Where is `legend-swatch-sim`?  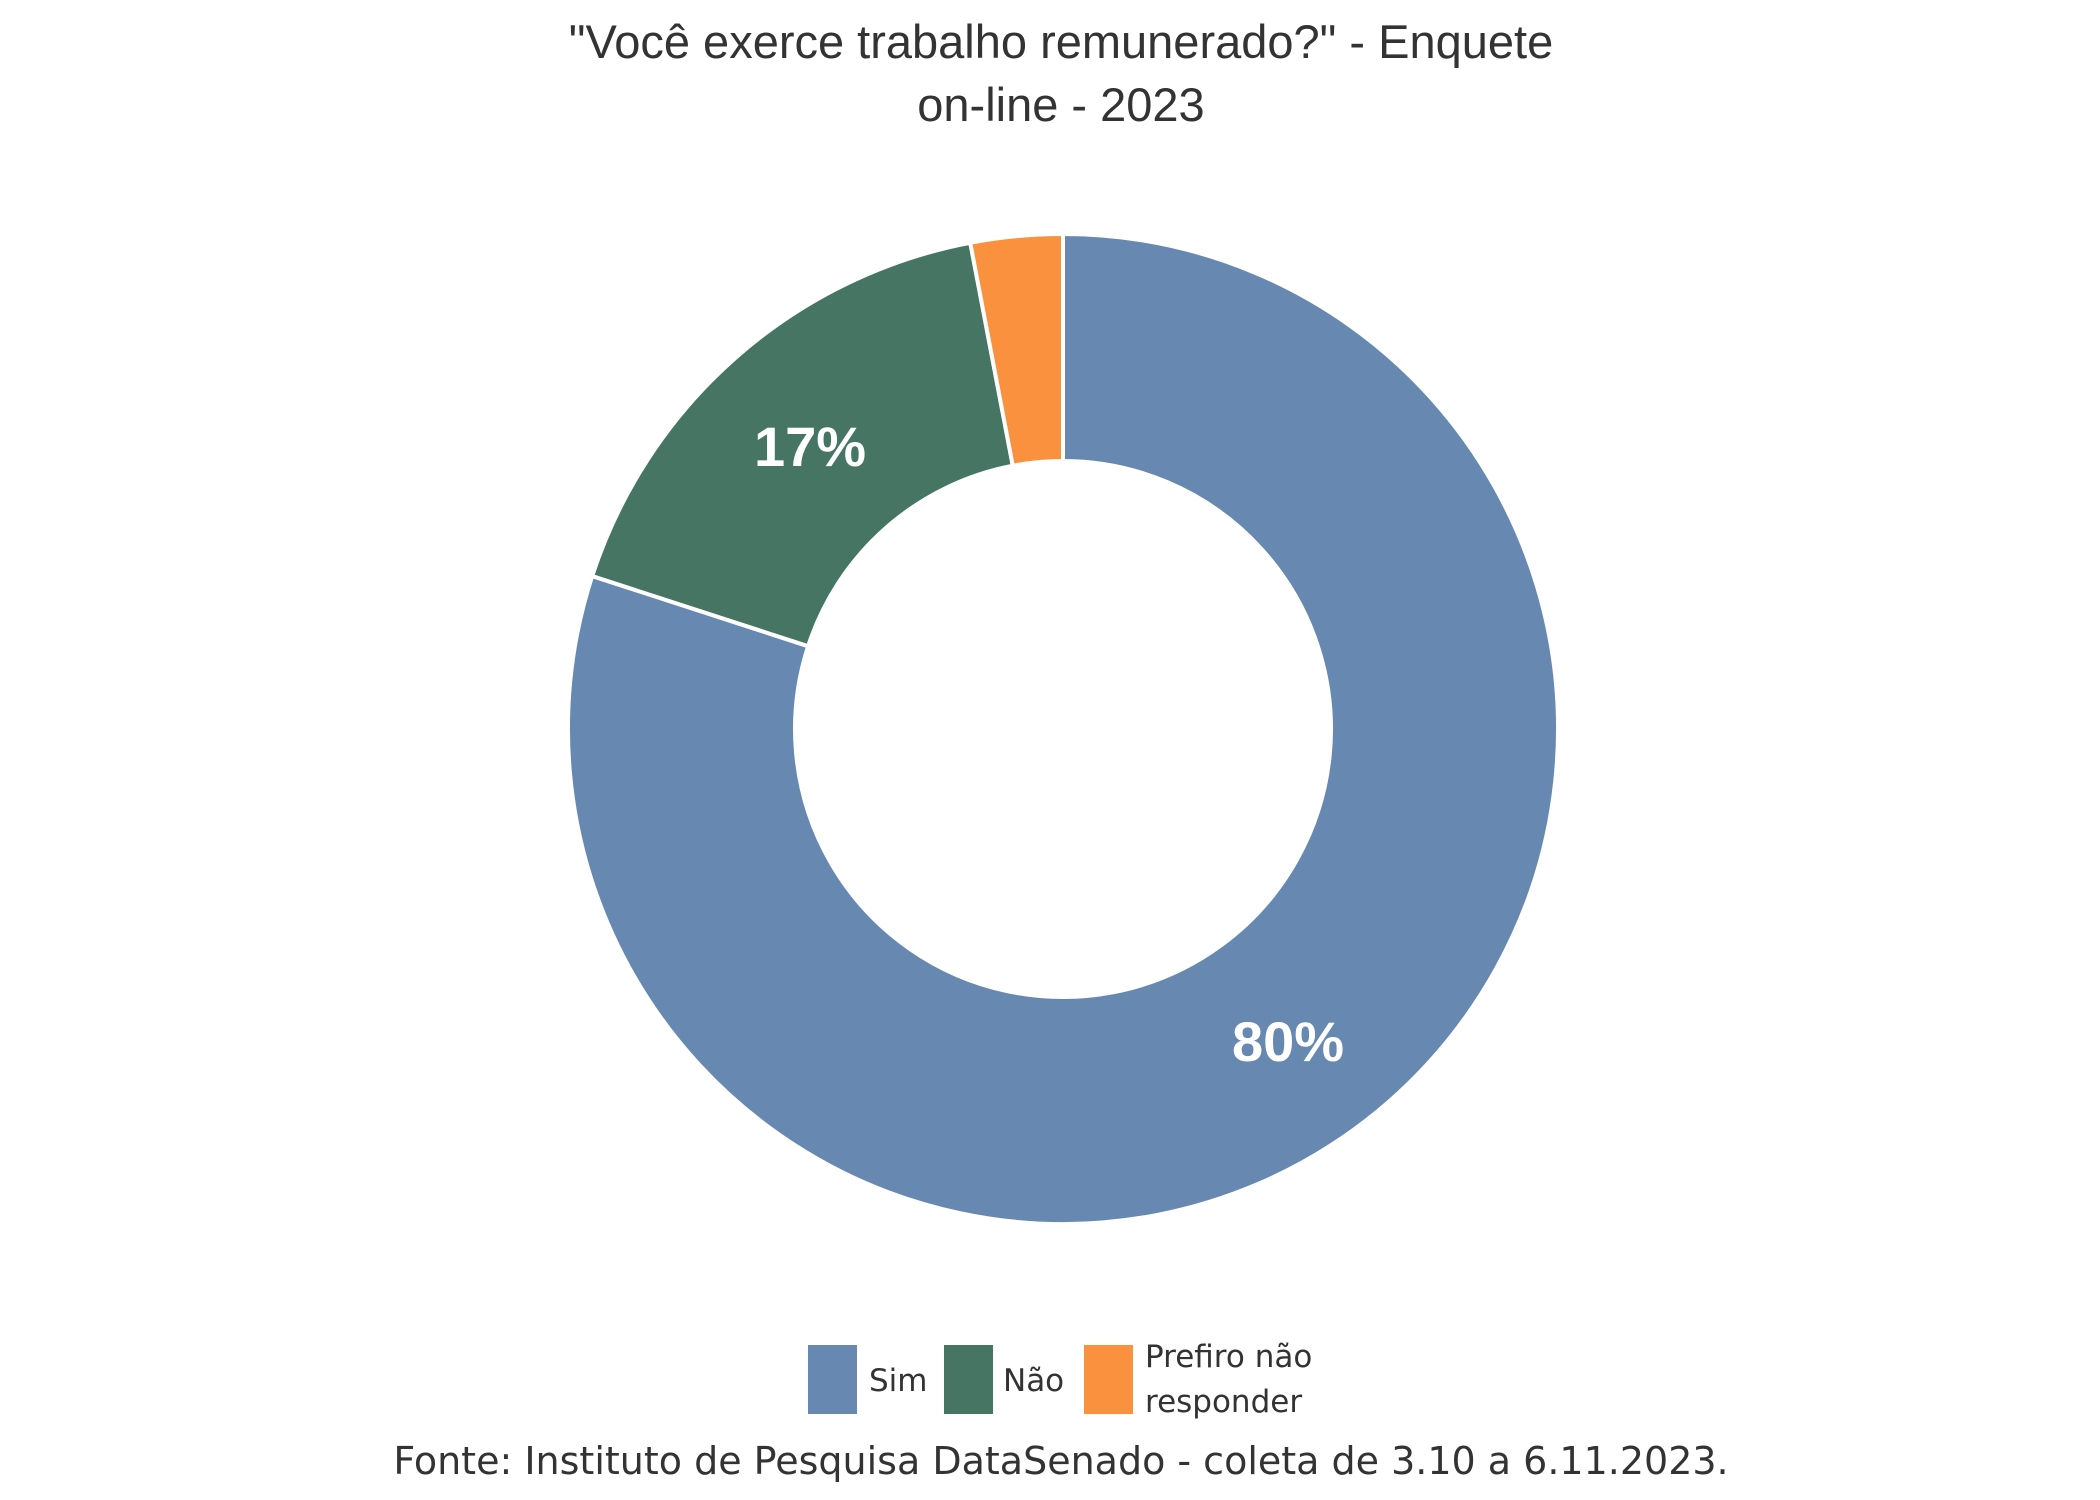 legend-swatch-sim is located at coordinates (832, 1379).